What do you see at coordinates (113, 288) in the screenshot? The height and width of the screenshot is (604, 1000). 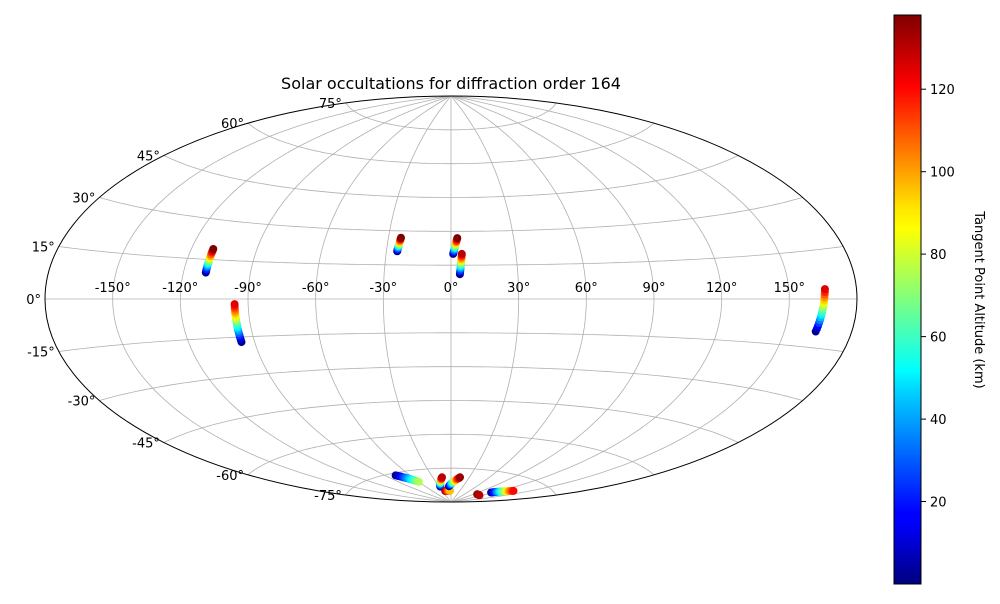 I see `longitude-tick-label: -150°` at bounding box center [113, 288].